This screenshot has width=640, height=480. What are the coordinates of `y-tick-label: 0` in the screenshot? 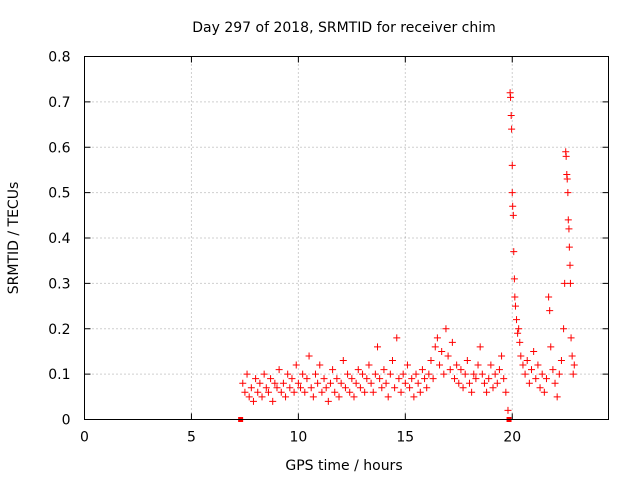 It's located at (66, 421).